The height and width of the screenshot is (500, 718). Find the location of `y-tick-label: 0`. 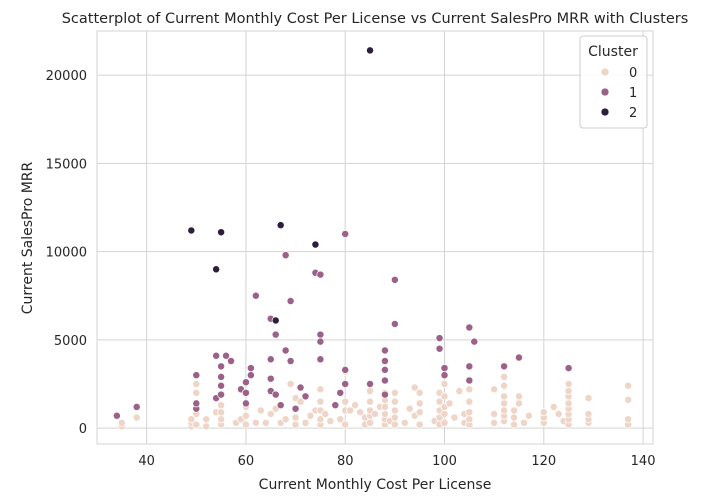

y-tick-label: 0 is located at coordinates (83, 429).